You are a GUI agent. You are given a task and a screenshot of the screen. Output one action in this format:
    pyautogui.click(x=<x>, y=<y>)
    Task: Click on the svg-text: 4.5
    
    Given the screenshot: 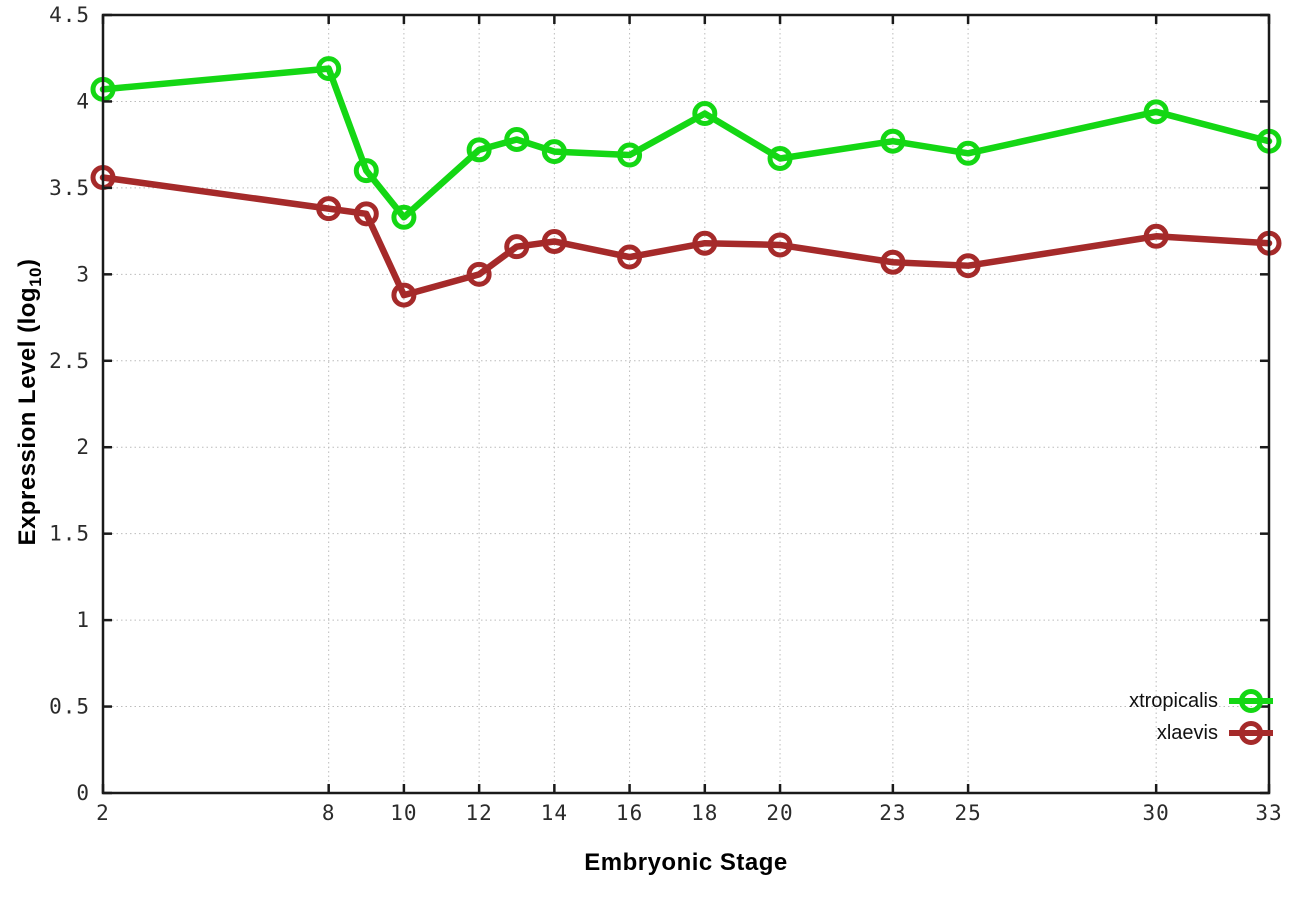 What is the action you would take?
    pyautogui.click(x=69, y=15)
    